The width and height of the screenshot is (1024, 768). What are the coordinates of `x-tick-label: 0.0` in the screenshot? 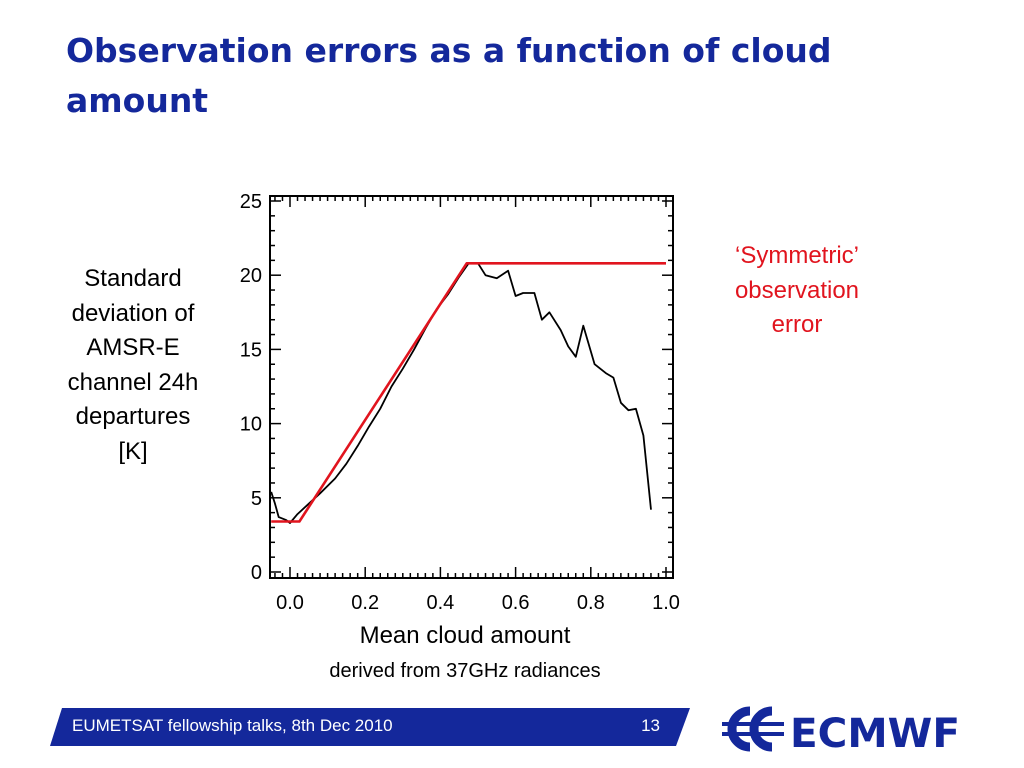 It's located at (290, 603).